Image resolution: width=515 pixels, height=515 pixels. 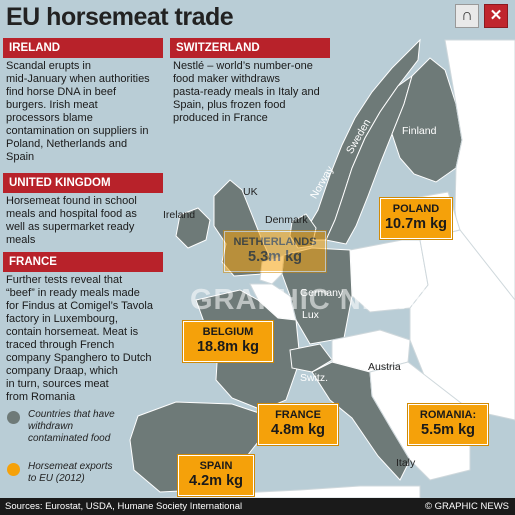 I want to click on text-line: in turn, sources meat, so click(x=57, y=384).